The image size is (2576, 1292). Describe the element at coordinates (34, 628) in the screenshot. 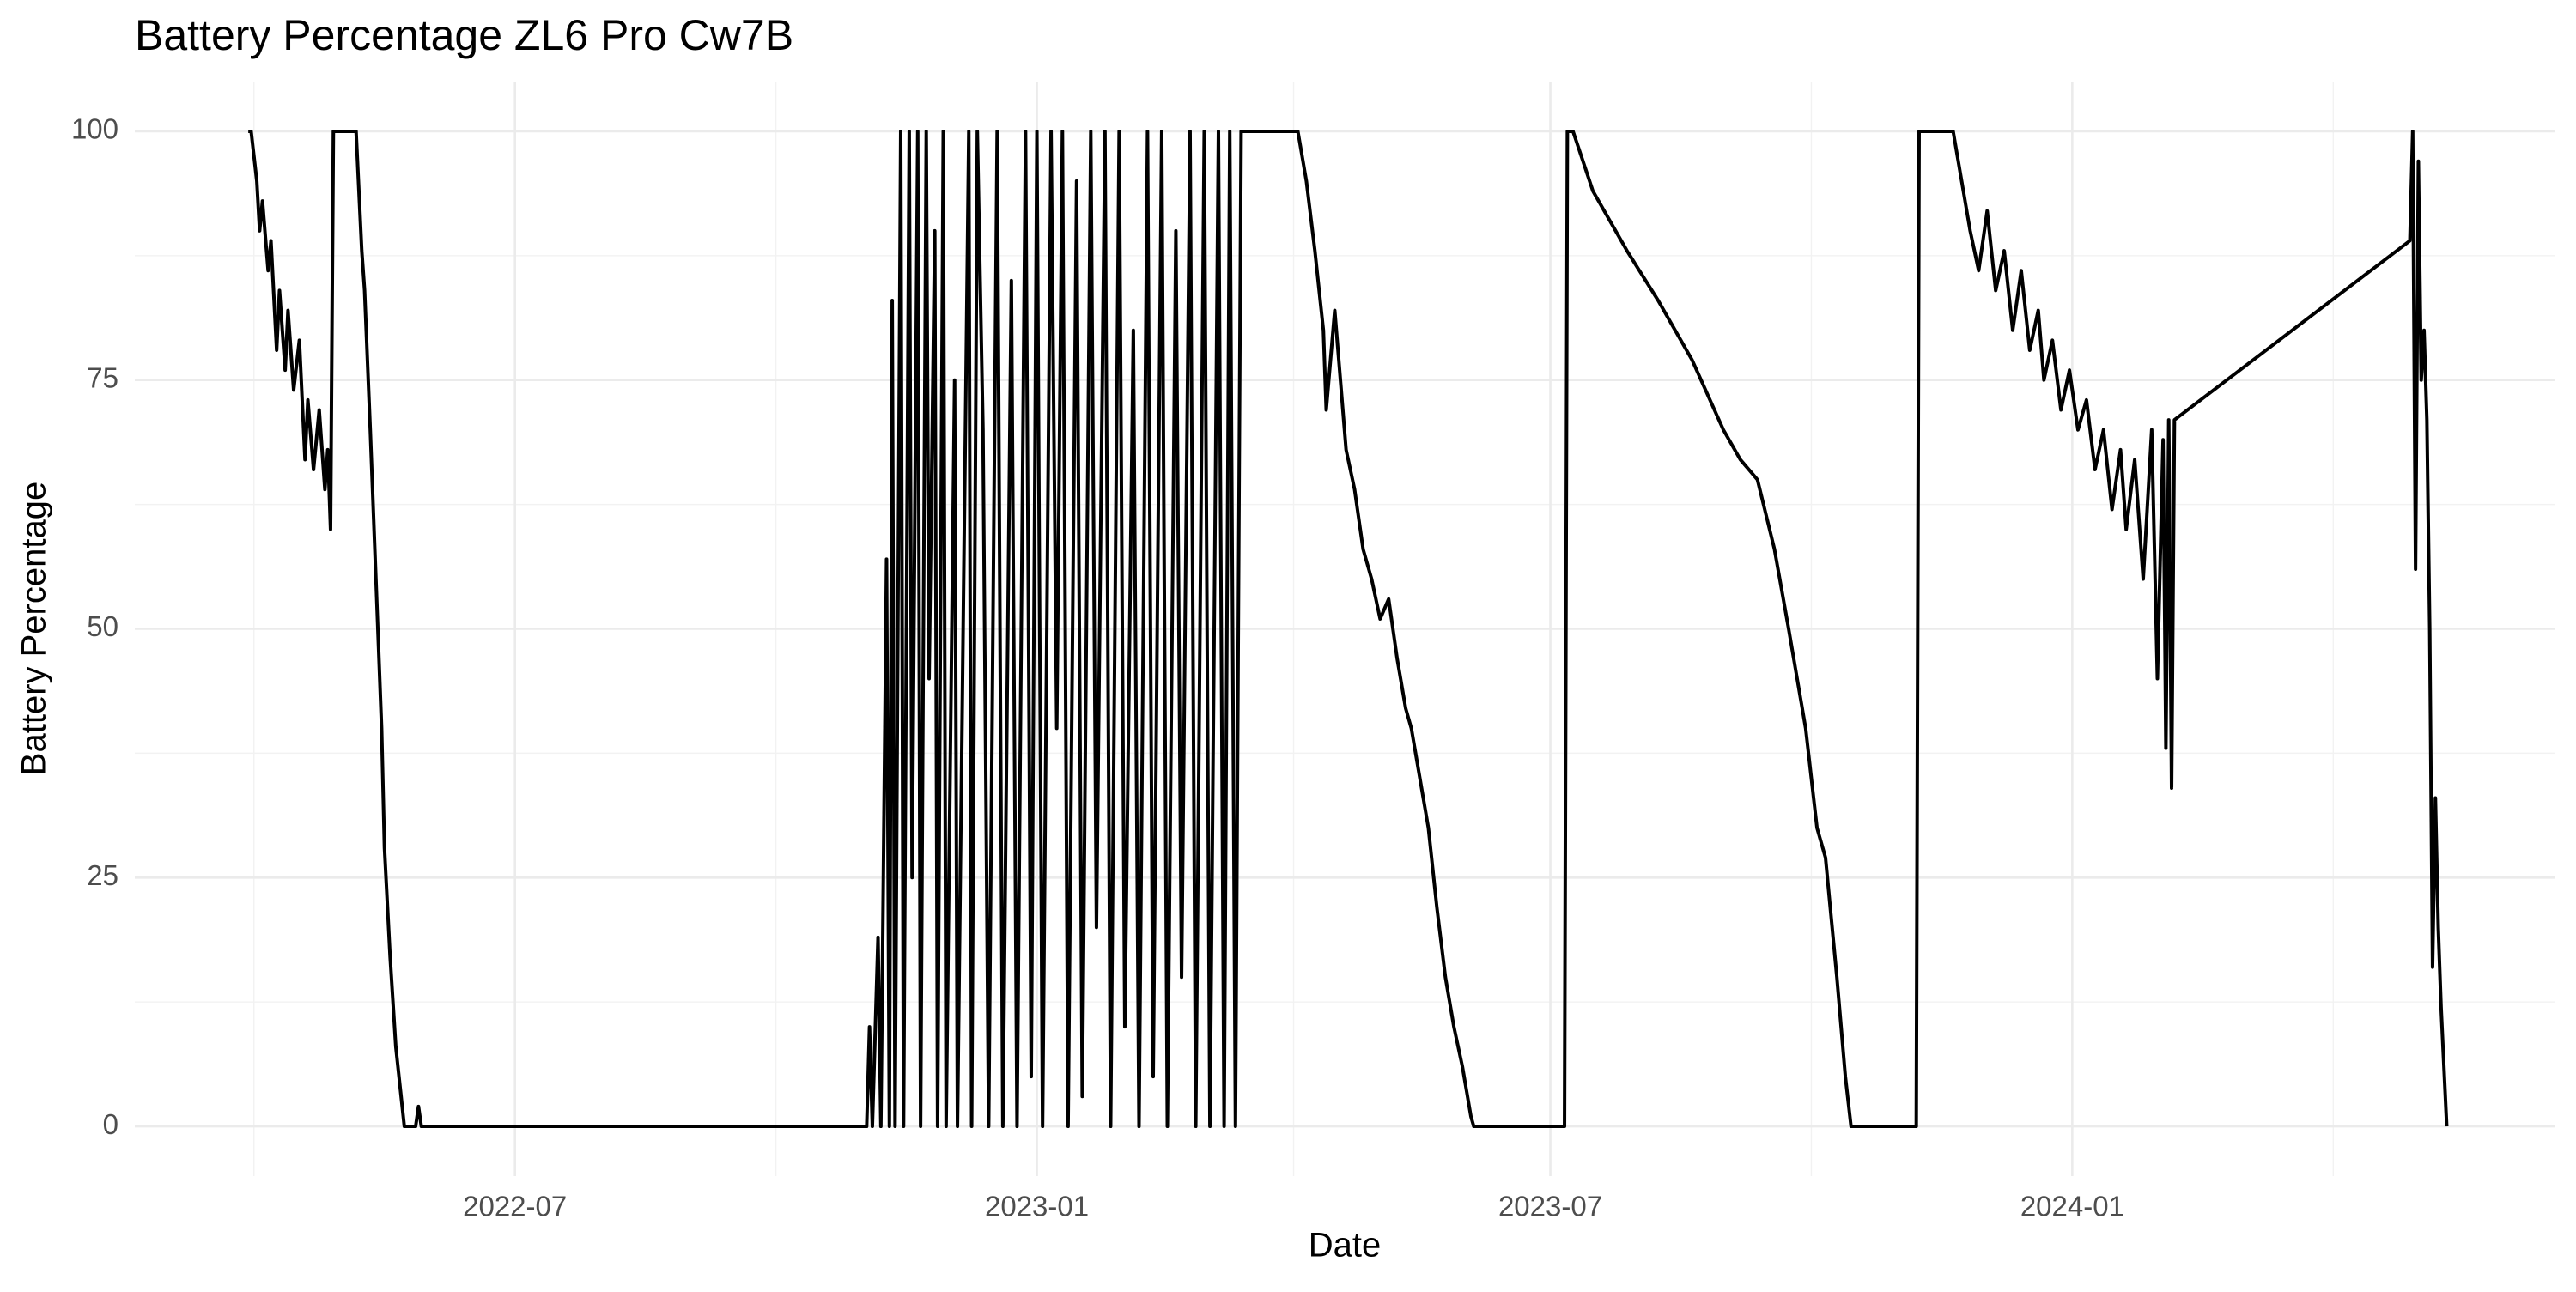

I see `y-axis-label: Battery Percentage` at that location.